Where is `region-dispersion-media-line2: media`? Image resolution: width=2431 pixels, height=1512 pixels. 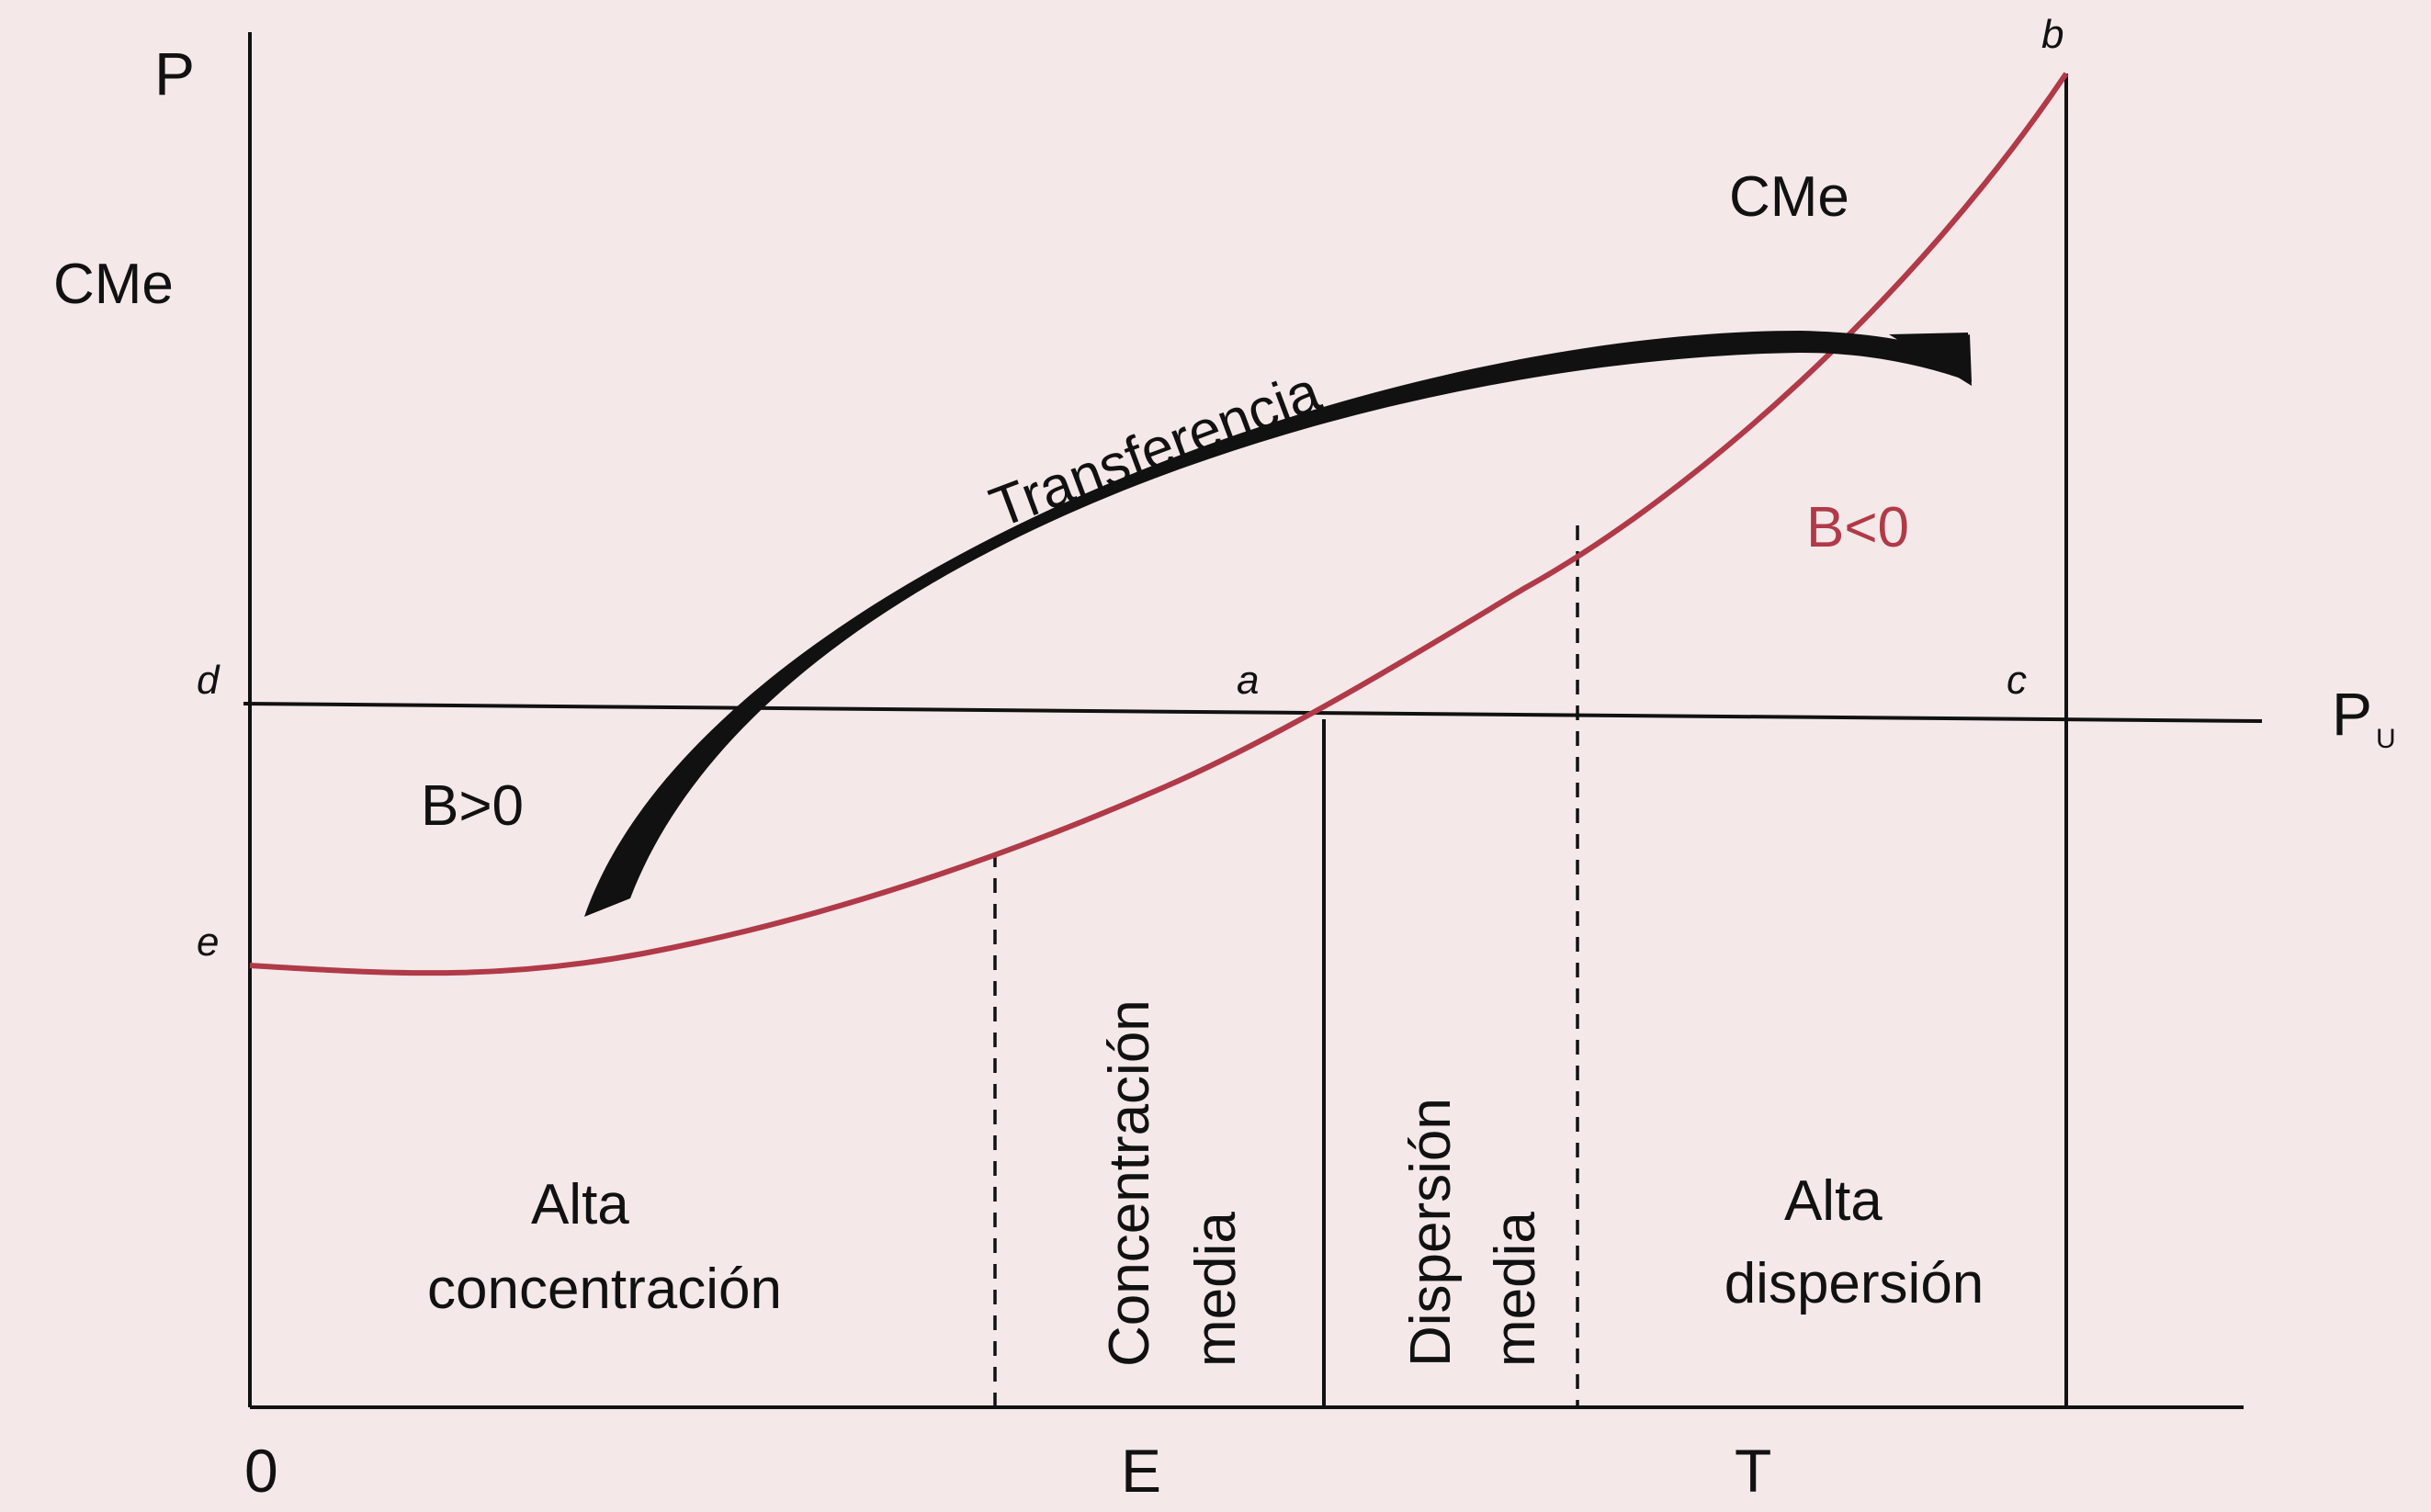 region-dispersion-media-line2: media is located at coordinates (1515, 1289).